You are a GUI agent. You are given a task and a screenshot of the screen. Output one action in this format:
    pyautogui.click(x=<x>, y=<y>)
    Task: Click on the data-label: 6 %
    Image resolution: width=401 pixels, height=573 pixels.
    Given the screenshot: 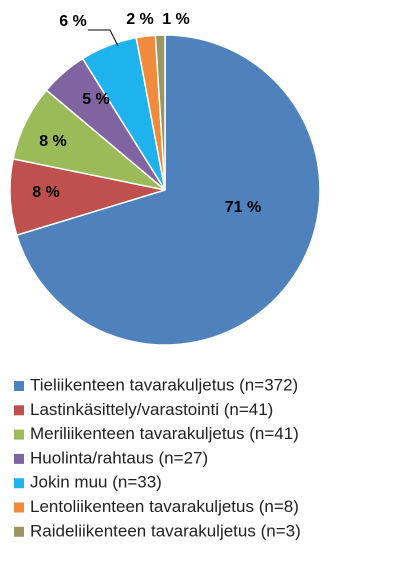 What is the action you would take?
    pyautogui.click(x=73, y=21)
    